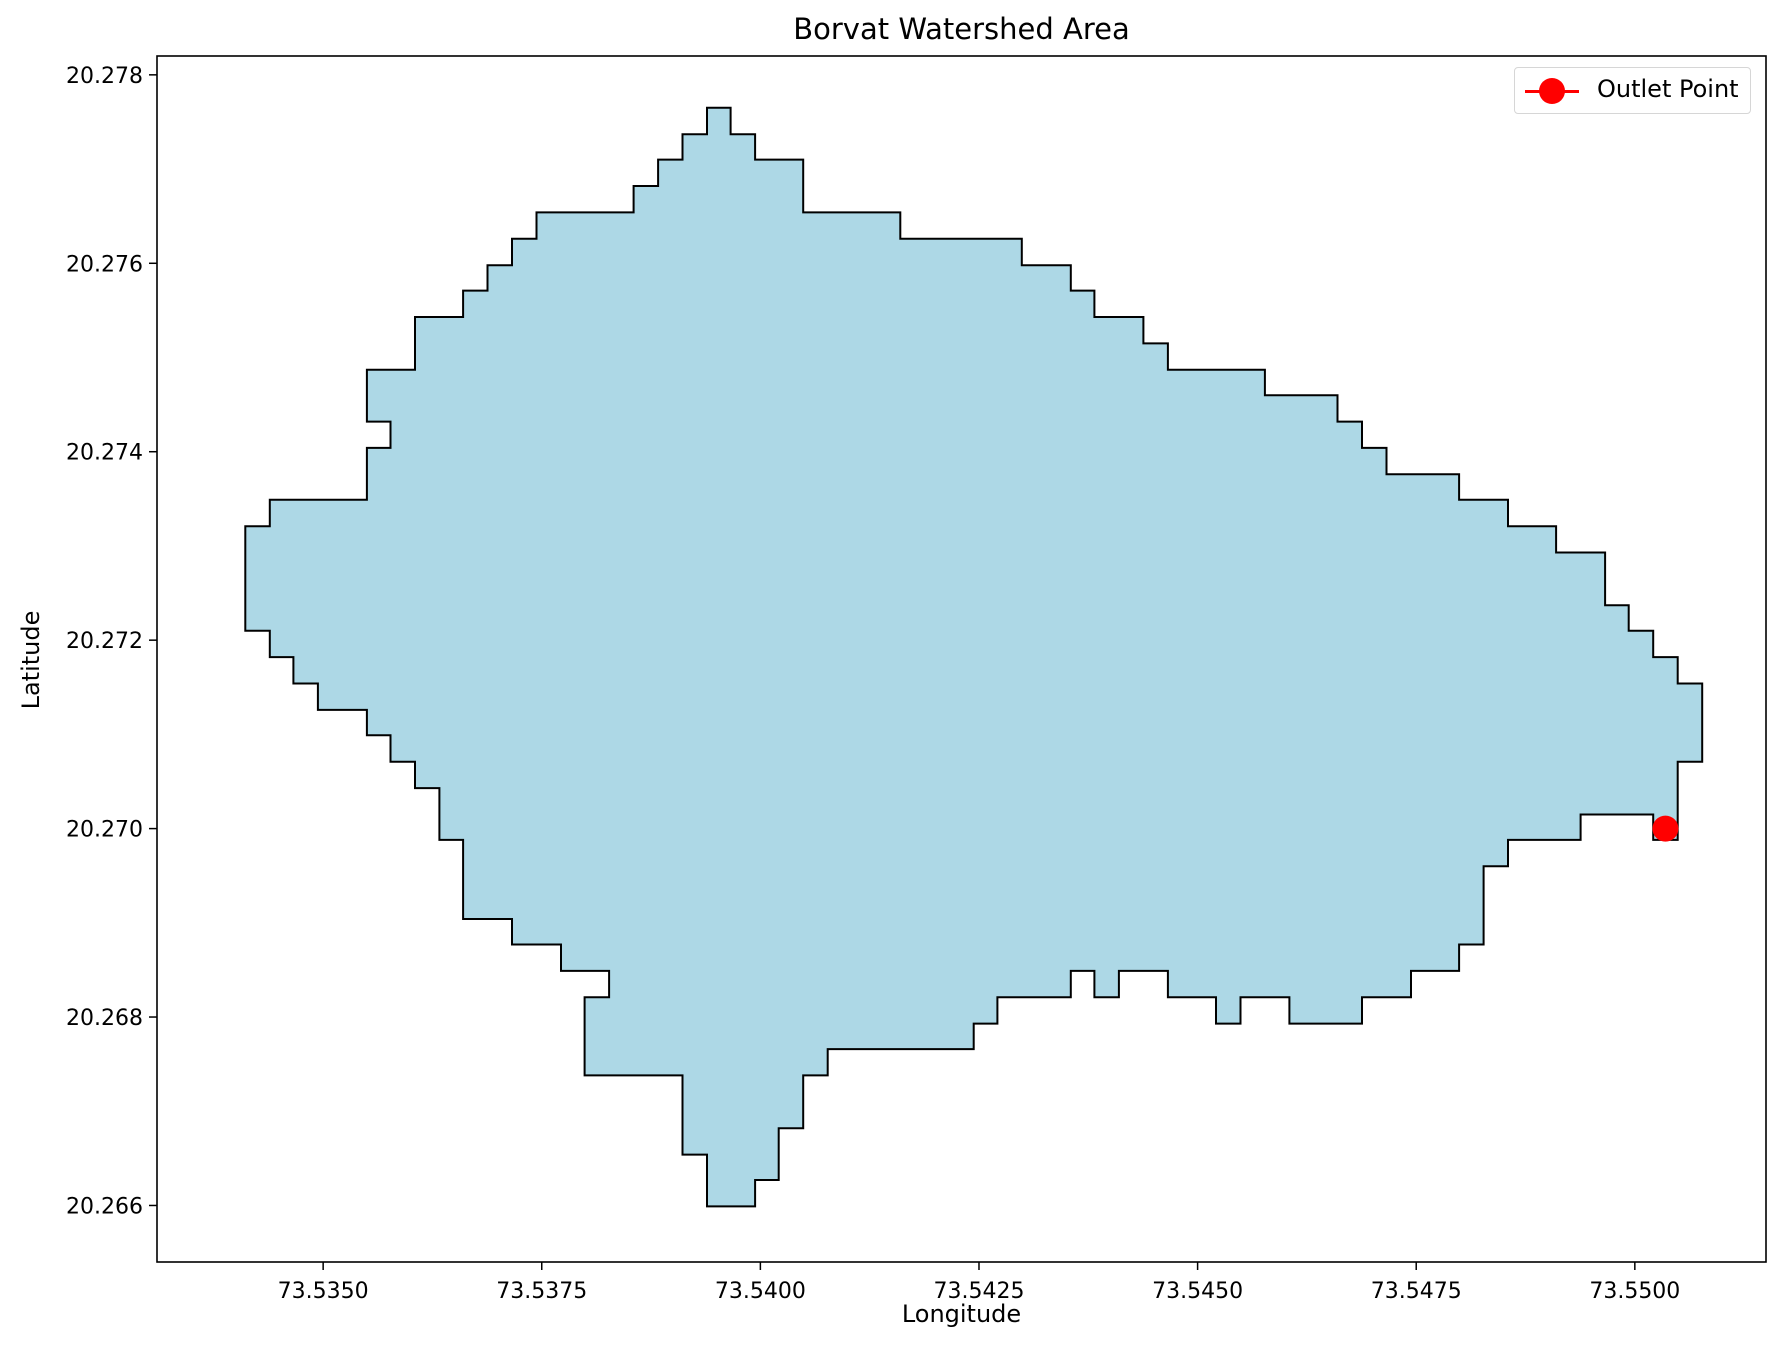  I want to click on x-tick-label: 73.5475, so click(1416, 1291).